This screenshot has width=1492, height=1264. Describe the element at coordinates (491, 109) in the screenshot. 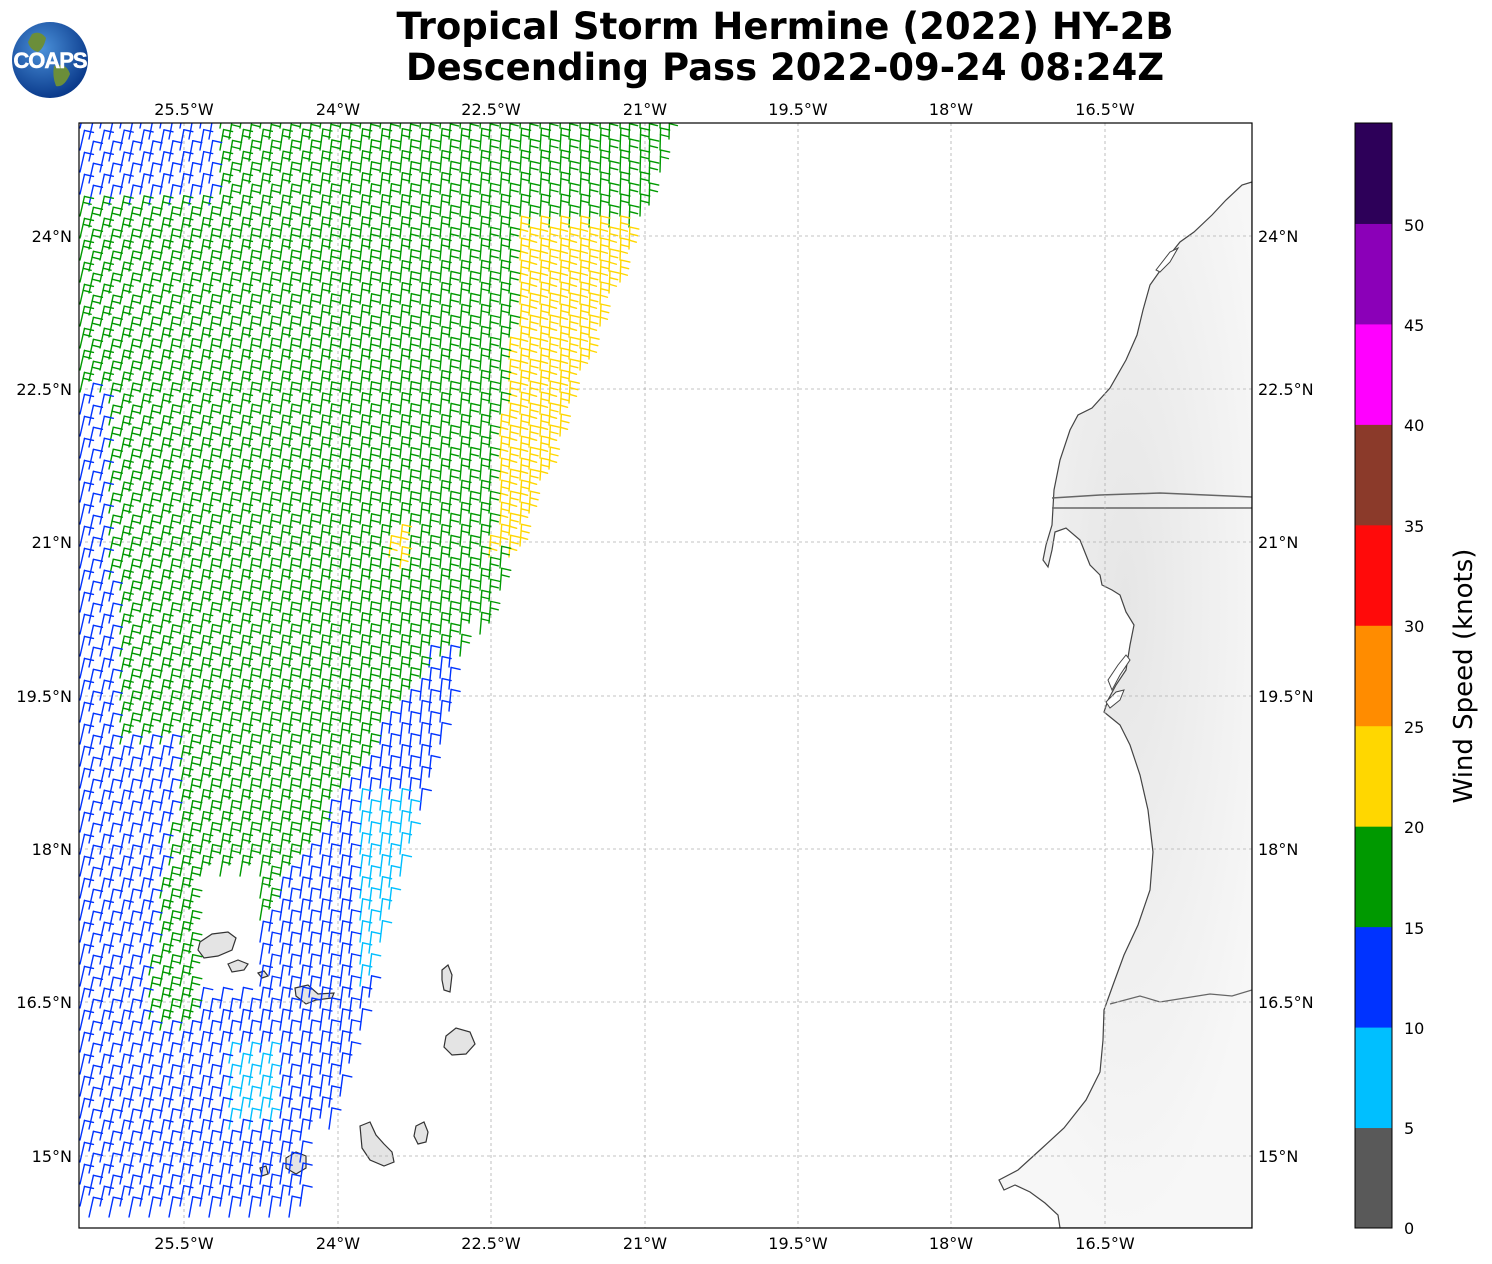

I see `lon-tick-top: 22.5°W` at that location.